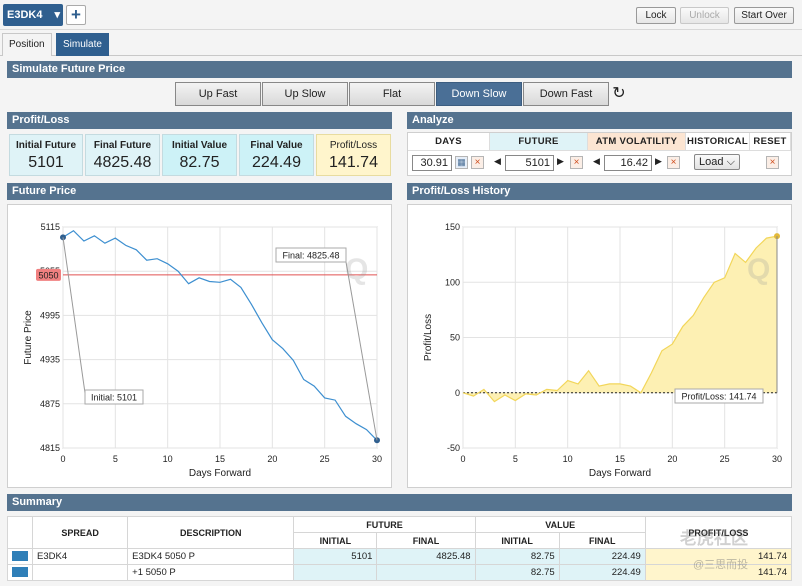 The width and height of the screenshot is (802, 586). What do you see at coordinates (82, 44) in the screenshot?
I see `tab-simulate: Simulate` at bounding box center [82, 44].